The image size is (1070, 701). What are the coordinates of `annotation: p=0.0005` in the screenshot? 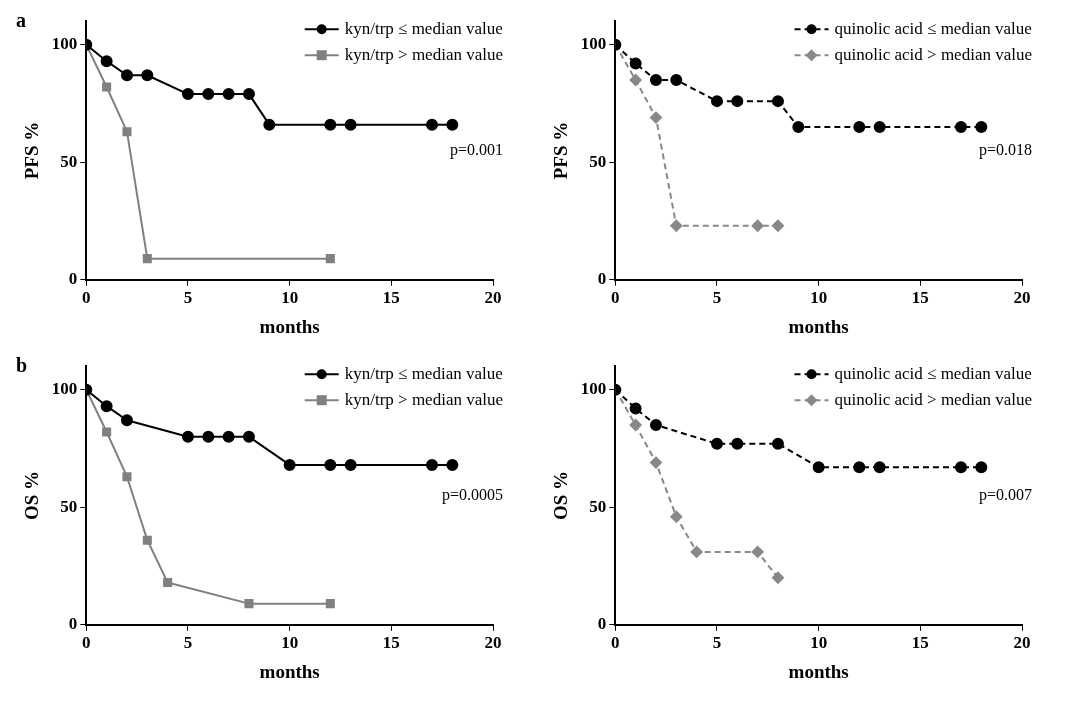 It's located at (472, 494).